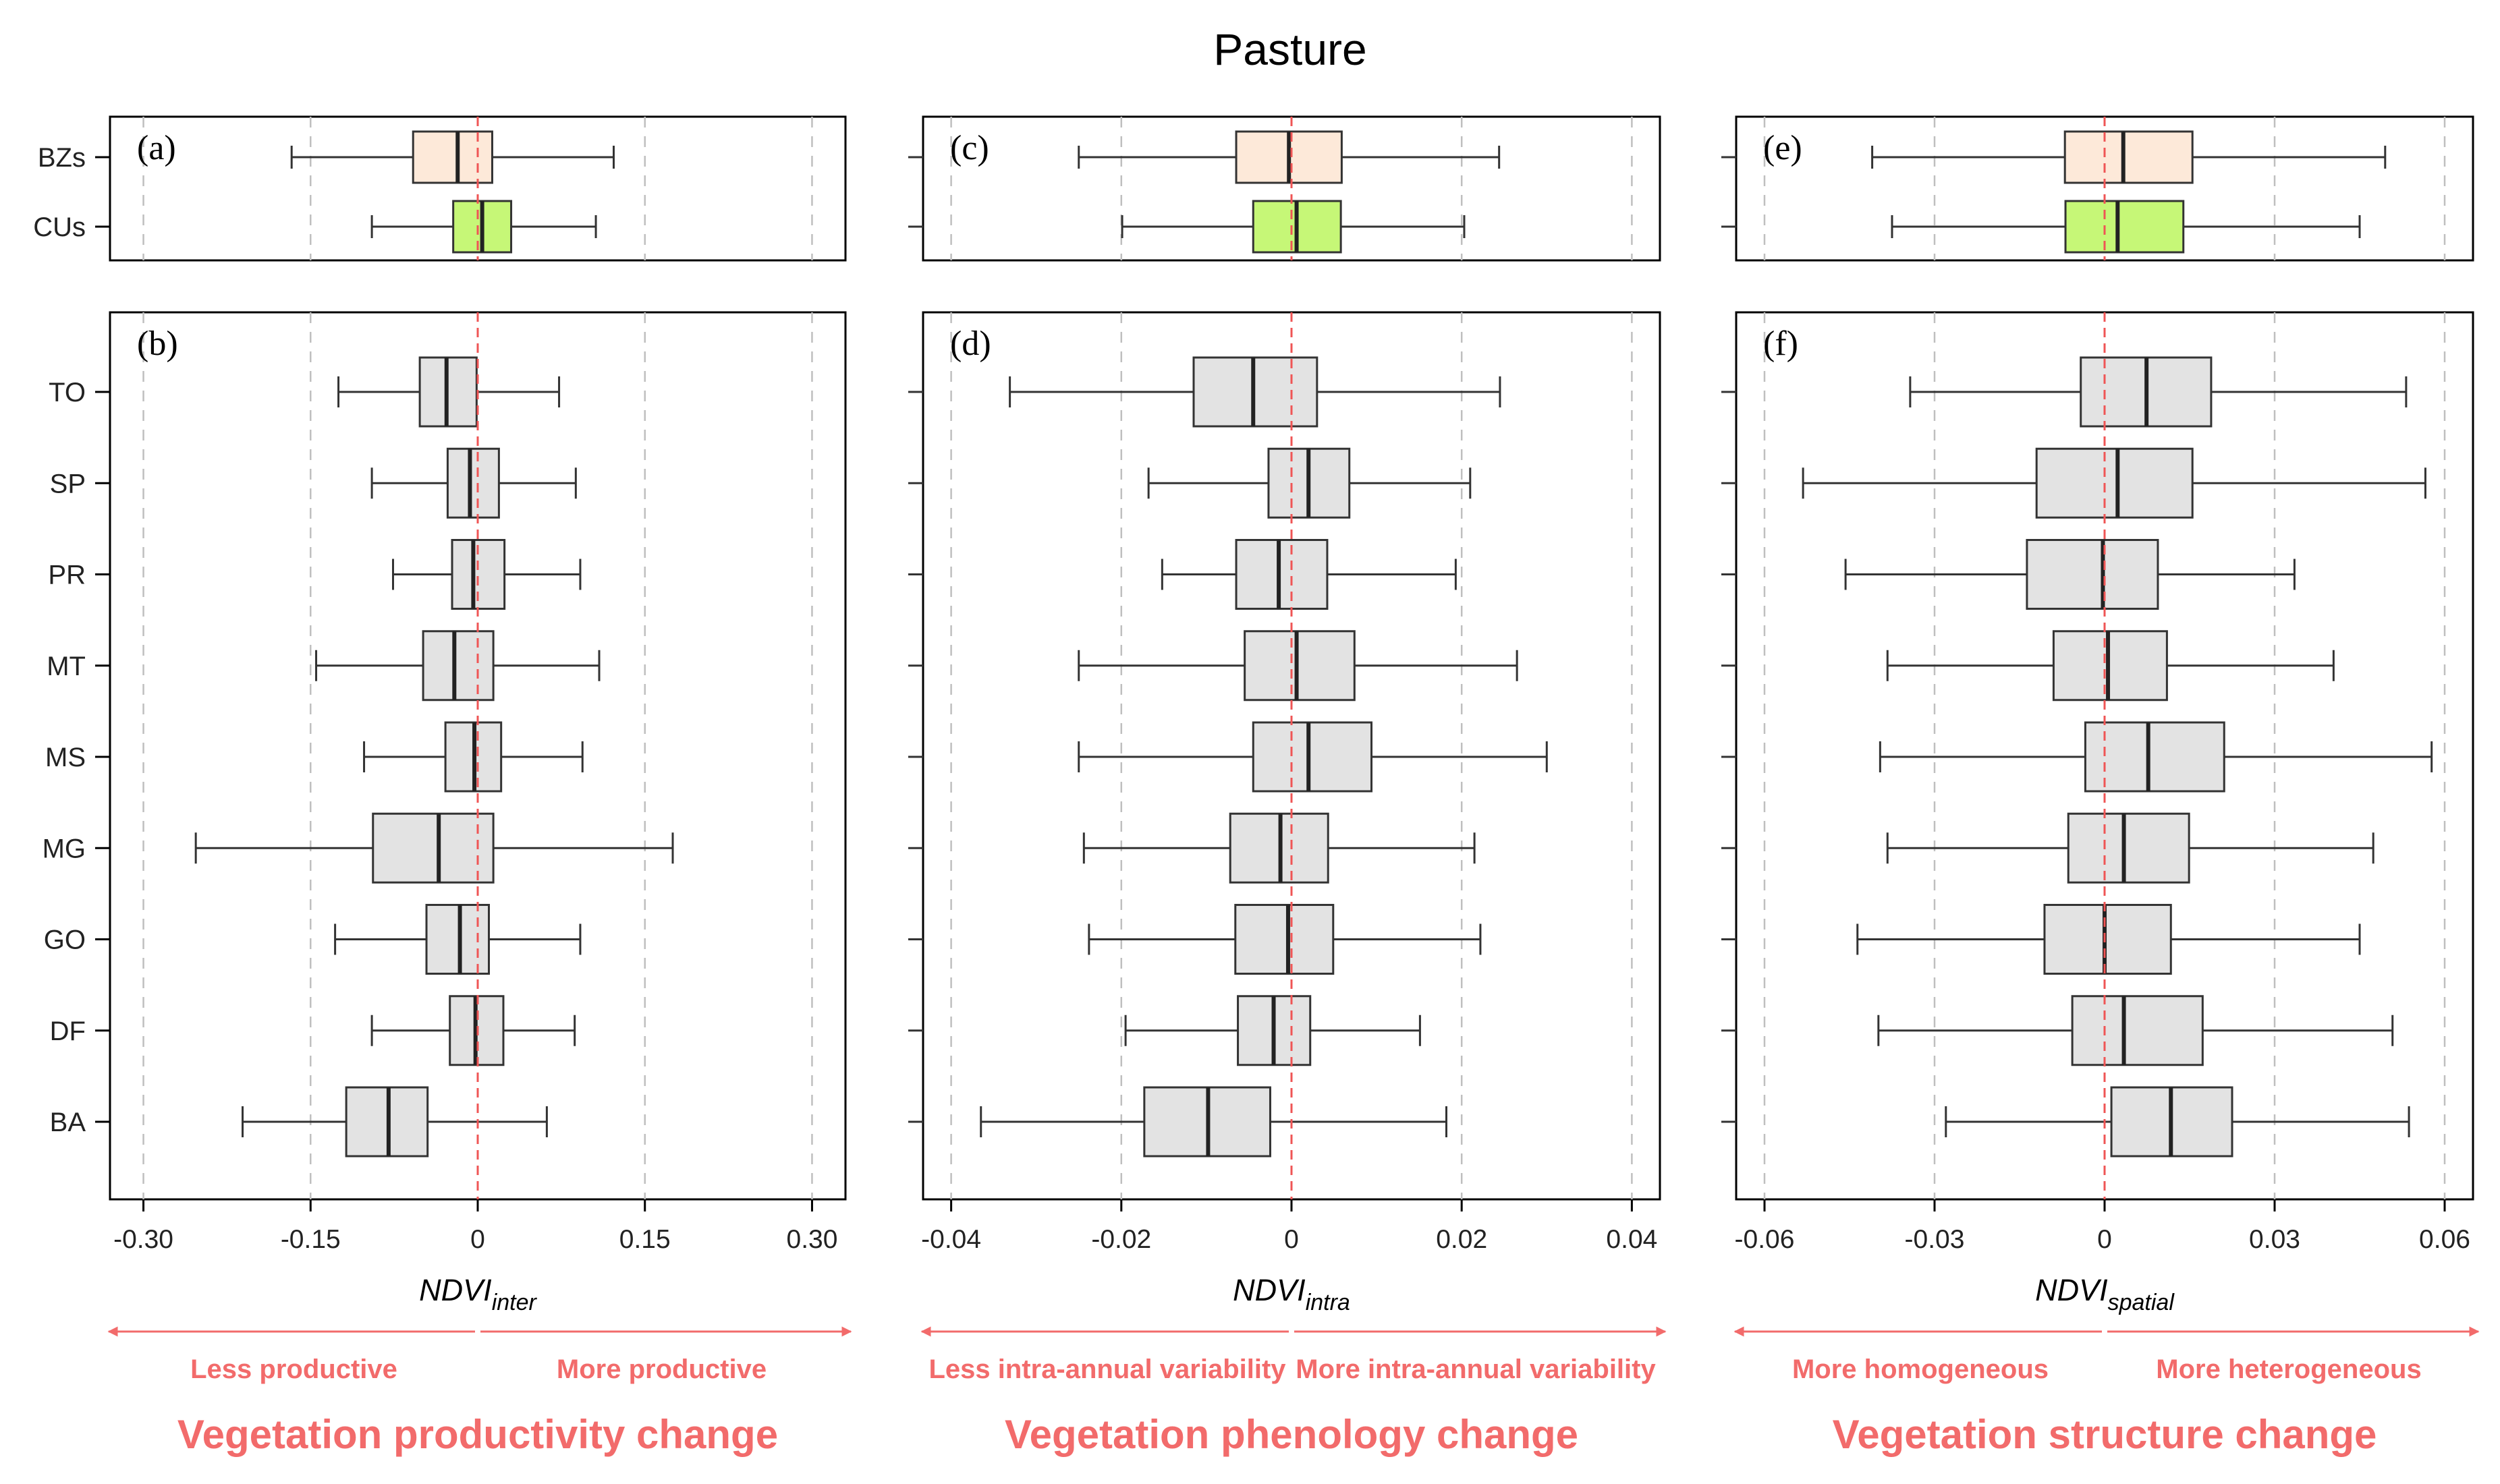 The height and width of the screenshot is (1484, 2500). I want to click on category-label: MT, so click(66, 667).